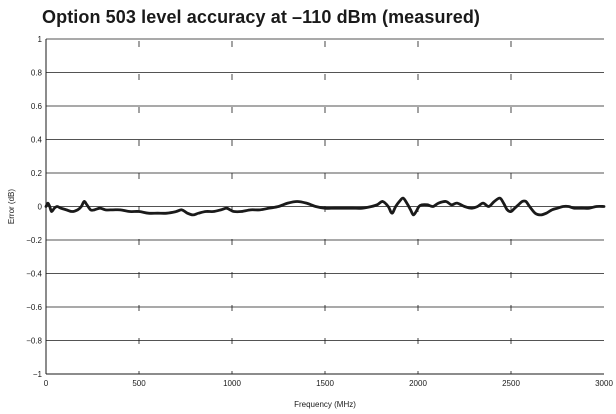  What do you see at coordinates (34, 341) in the screenshot?
I see `y-tick-label: −0.8` at bounding box center [34, 341].